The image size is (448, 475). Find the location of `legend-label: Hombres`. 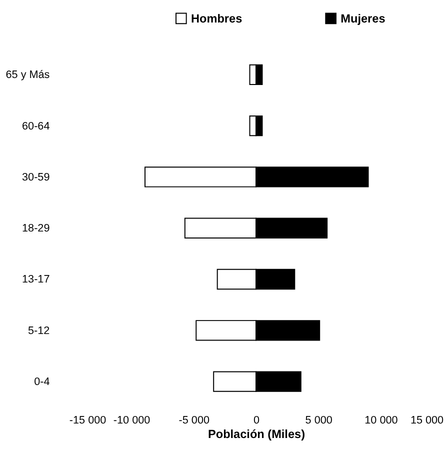

legend-label: Hombres is located at coordinates (217, 18).